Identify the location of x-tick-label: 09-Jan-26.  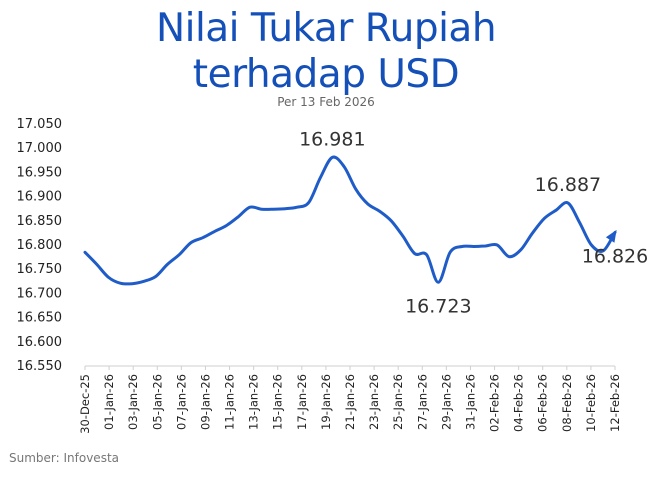
(205, 402).